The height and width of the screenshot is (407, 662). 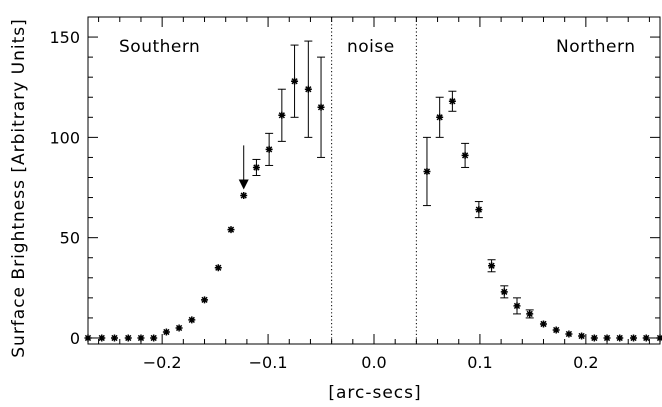 I want to click on y-axis-label: Surface Brightness [Arbitrary Units], so click(x=19, y=188).